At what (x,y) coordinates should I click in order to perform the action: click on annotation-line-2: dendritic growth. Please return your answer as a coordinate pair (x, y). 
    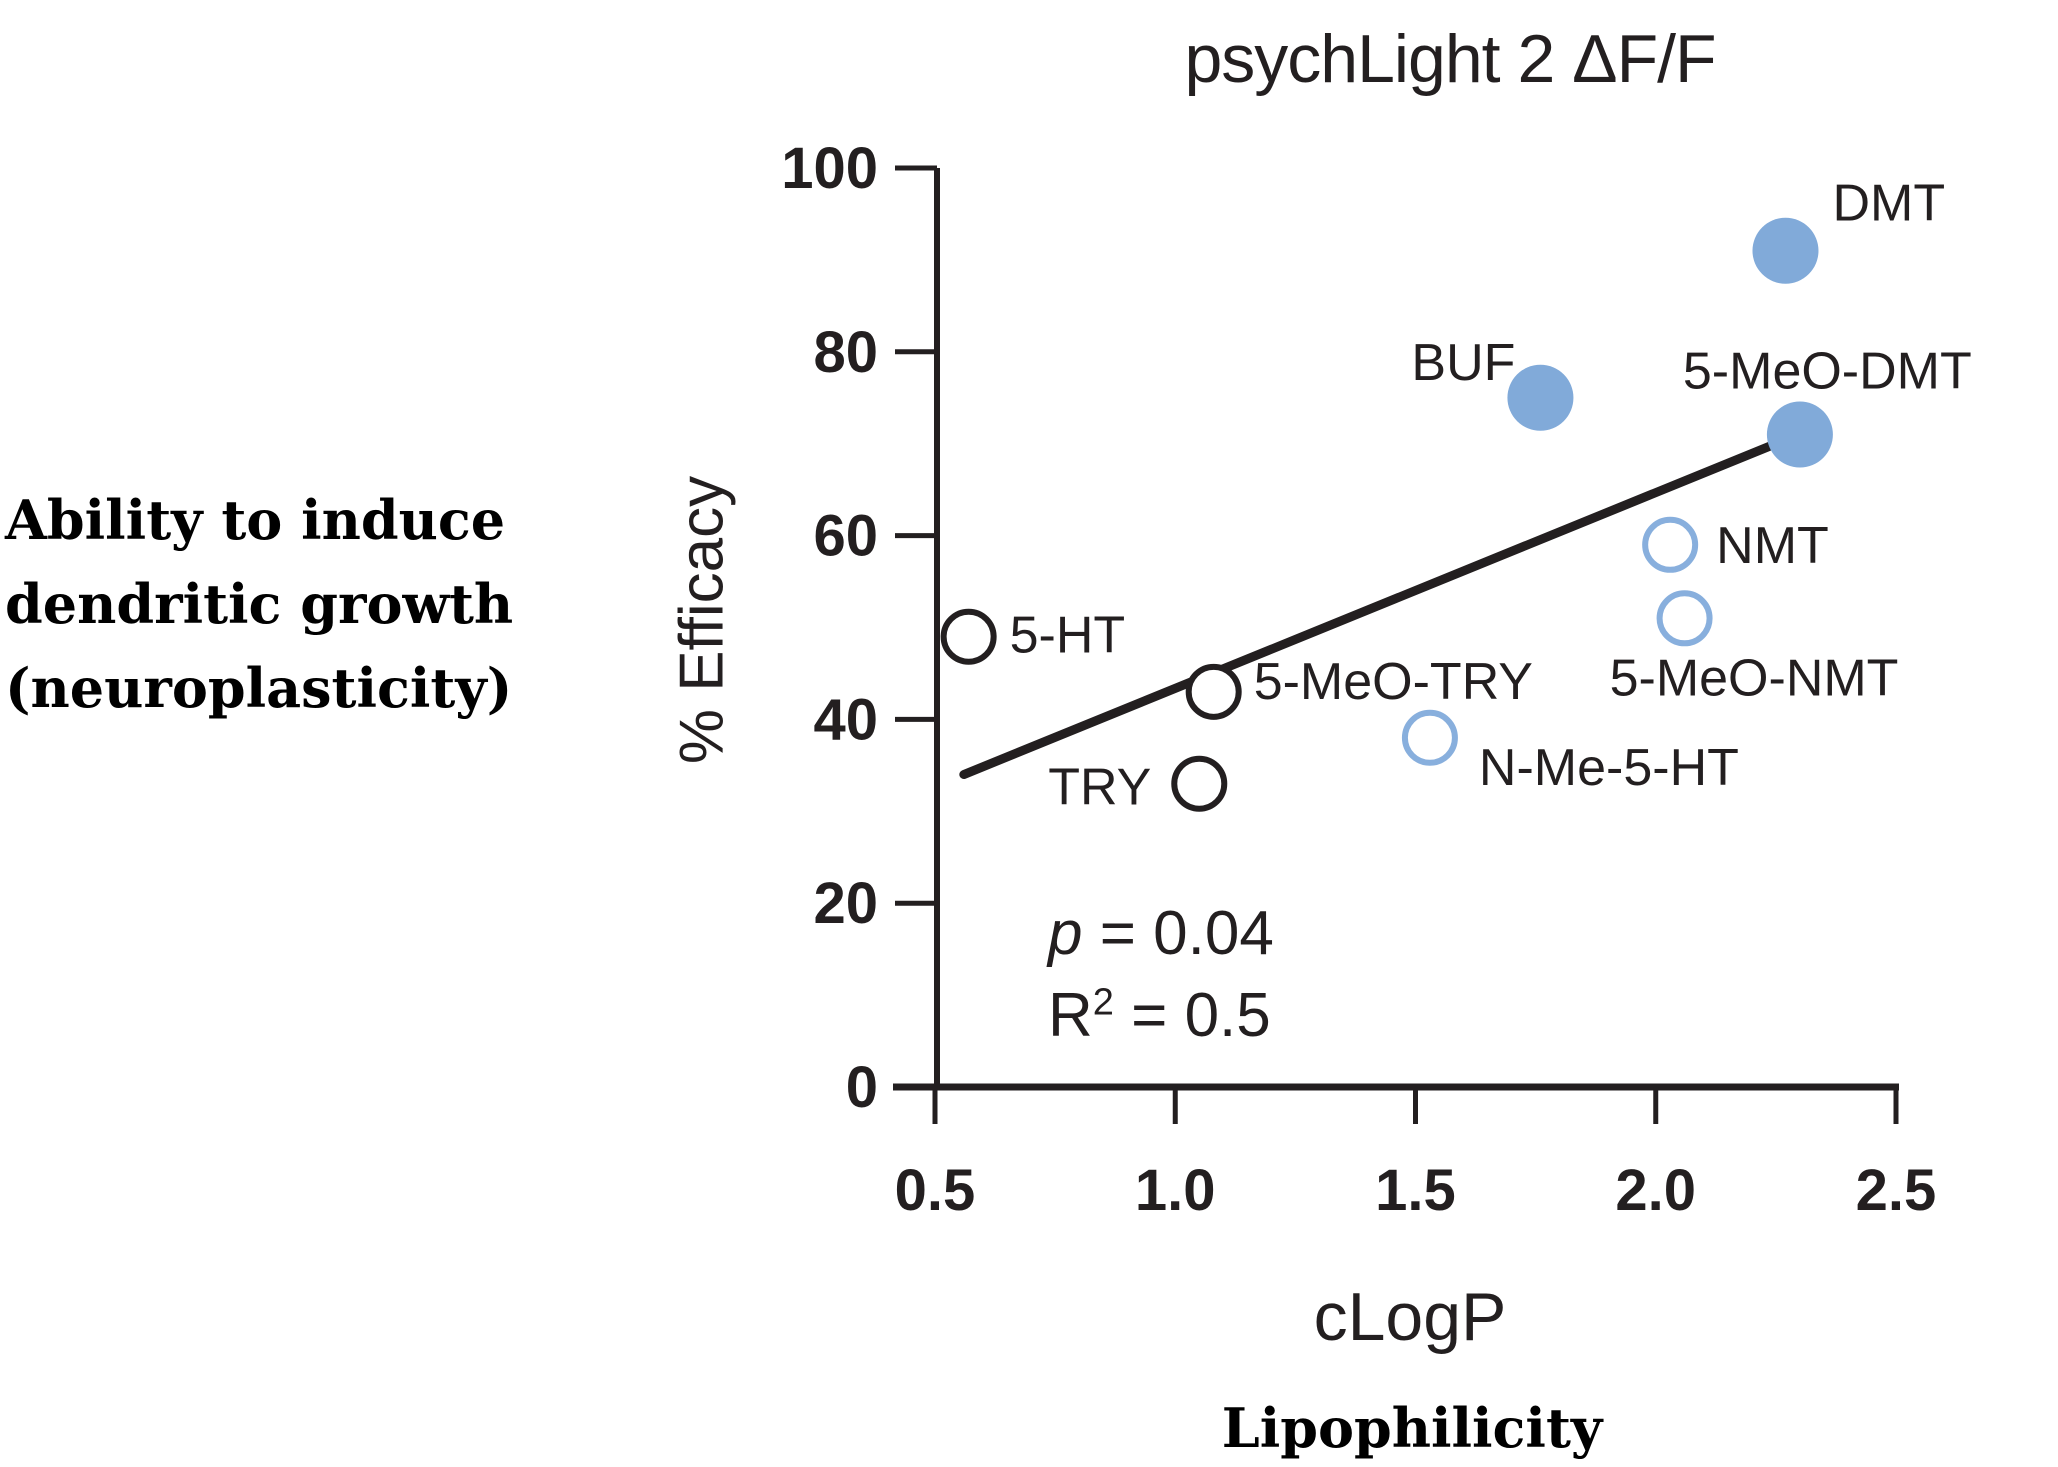
    Looking at the image, I should click on (259, 604).